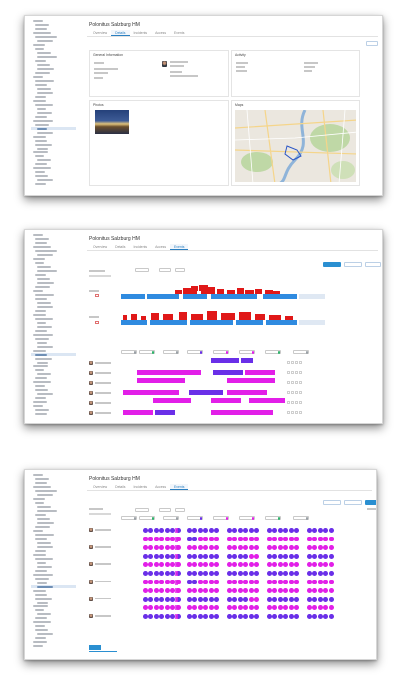  I want to click on legend-item, so click(147, 352).